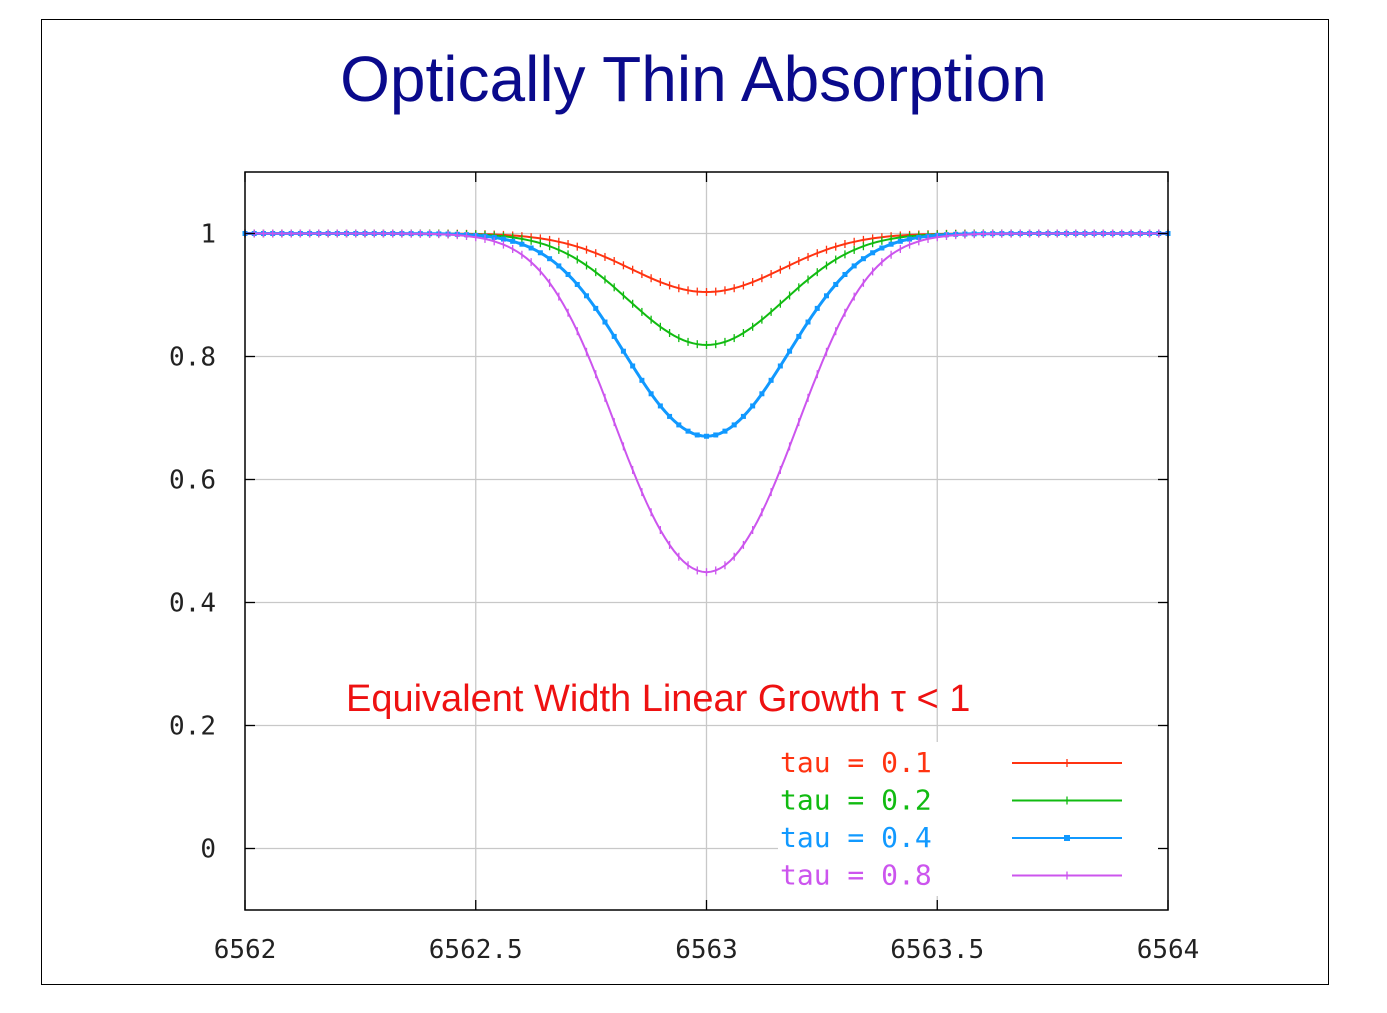 This screenshot has height=1013, width=1387. I want to click on y-tick-labels: 0 0.2 0.4 0.6 0.8 1, so click(192, 542).